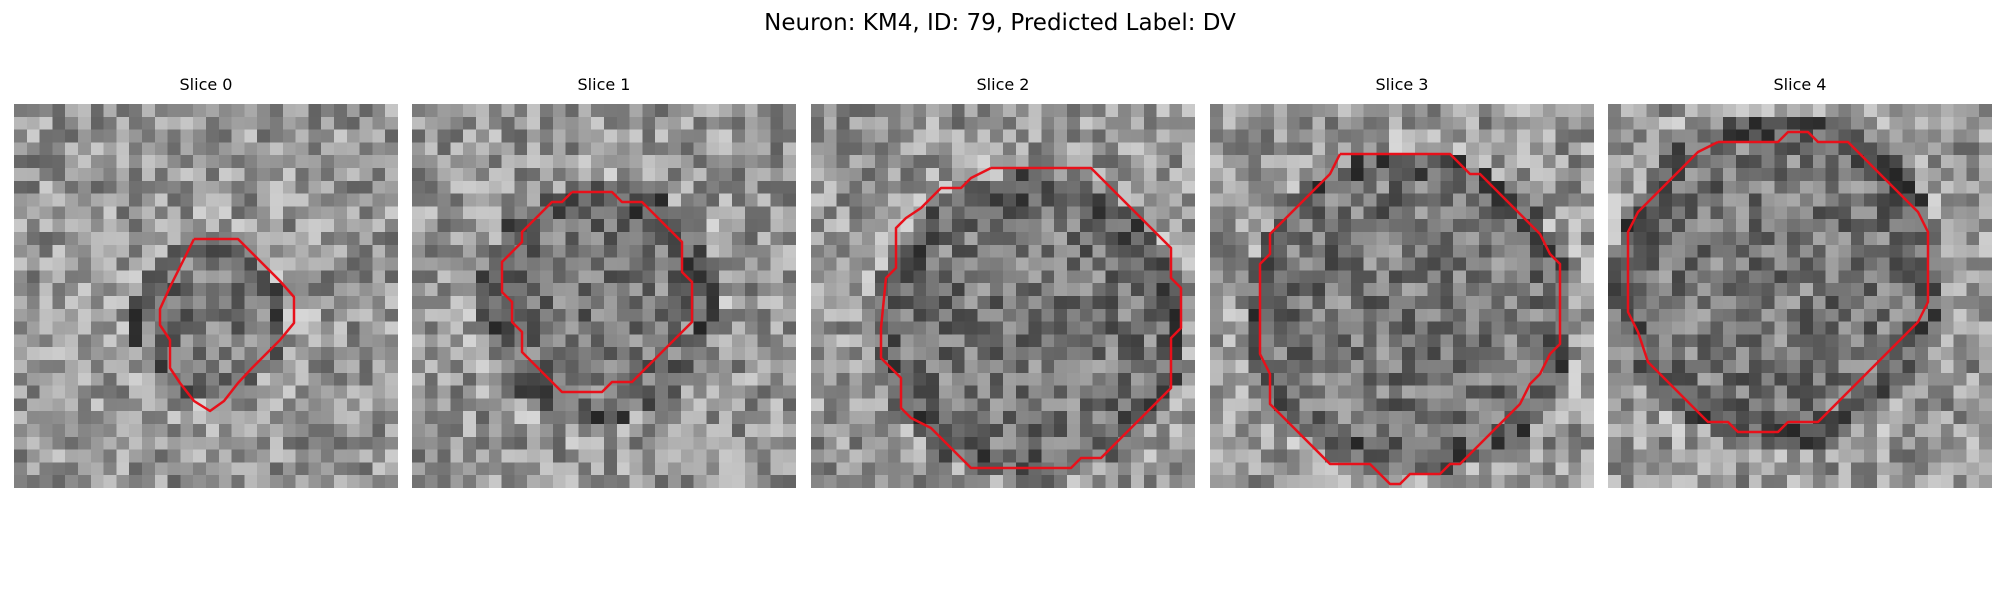 This screenshot has width=2000, height=600. Describe the element at coordinates (1003, 84) in the screenshot. I see `slice-title: Slice 2` at that location.